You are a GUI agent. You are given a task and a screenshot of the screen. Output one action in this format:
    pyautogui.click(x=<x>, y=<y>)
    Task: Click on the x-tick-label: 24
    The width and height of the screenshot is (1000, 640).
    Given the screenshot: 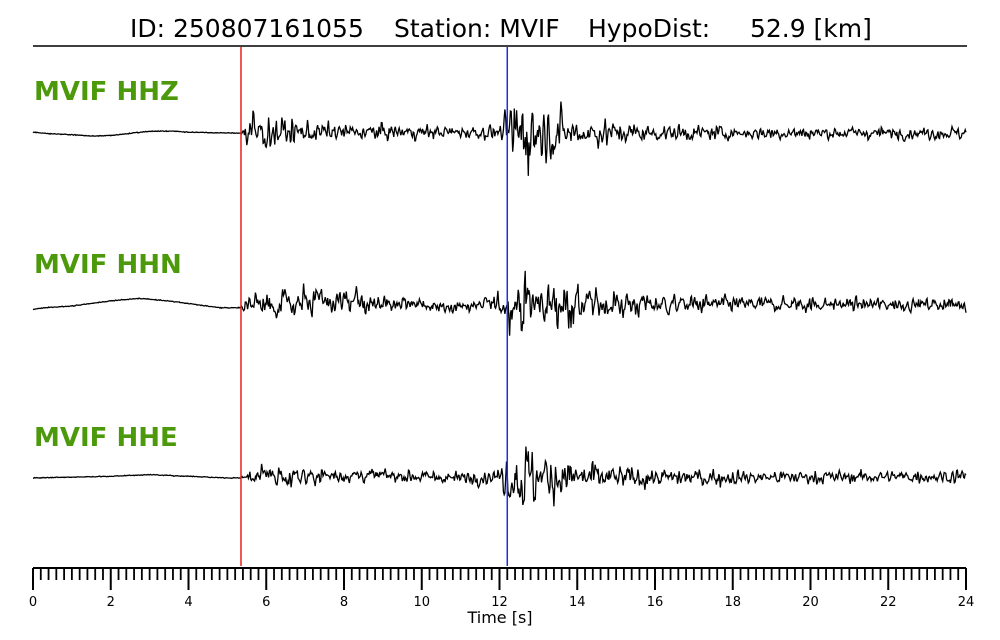 What is the action you would take?
    pyautogui.click(x=966, y=602)
    